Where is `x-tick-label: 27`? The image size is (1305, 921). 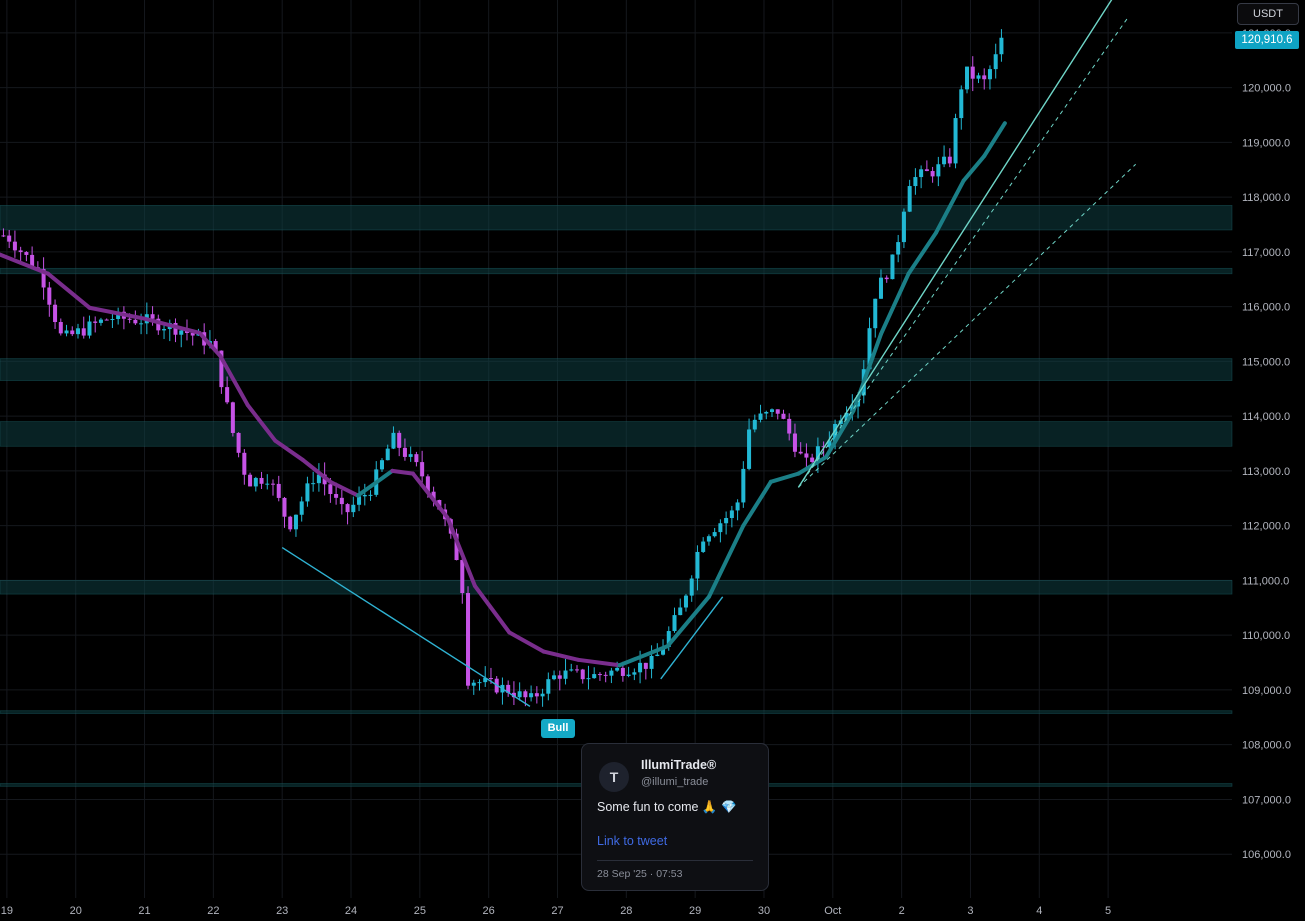 x-tick-label: 27 is located at coordinates (557, 911).